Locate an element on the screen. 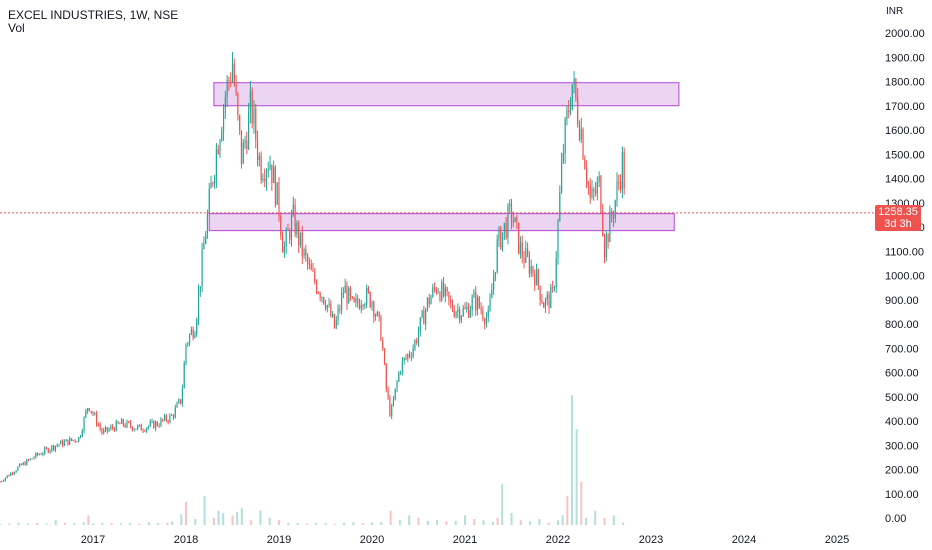  y-tick-label: 1500.00 is located at coordinates (905, 155).